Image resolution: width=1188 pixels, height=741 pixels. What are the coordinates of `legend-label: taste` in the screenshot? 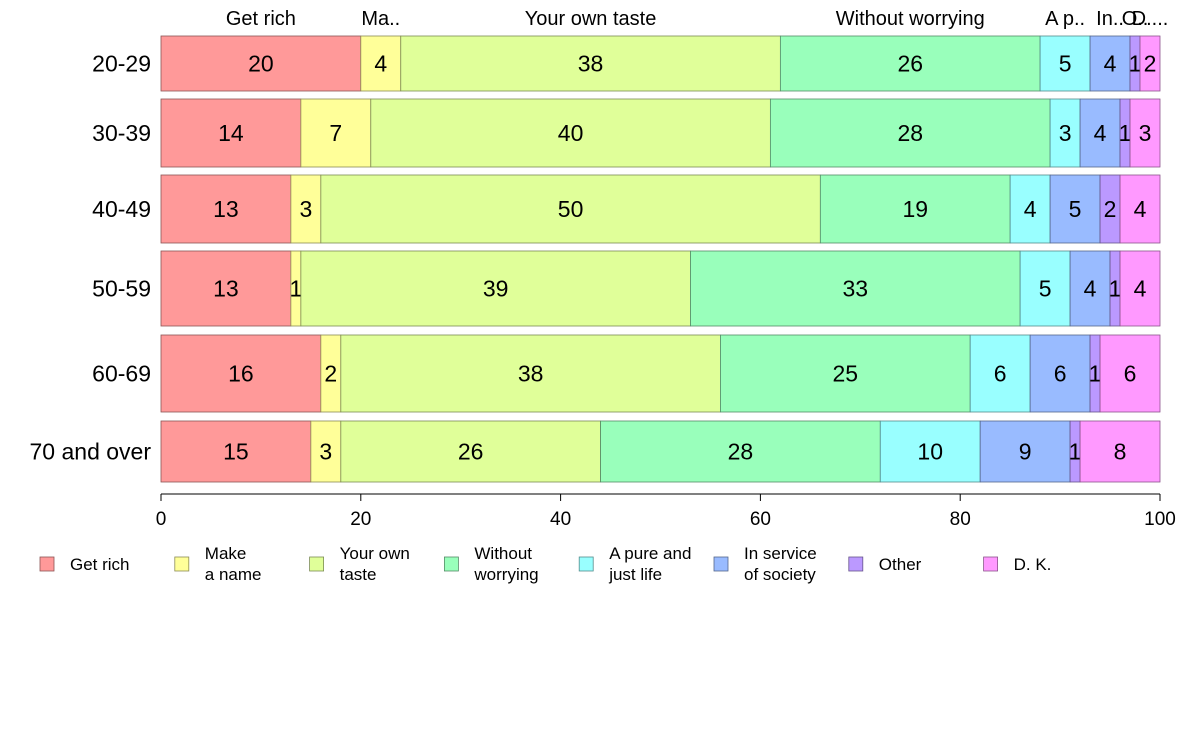 It's located at (358, 574).